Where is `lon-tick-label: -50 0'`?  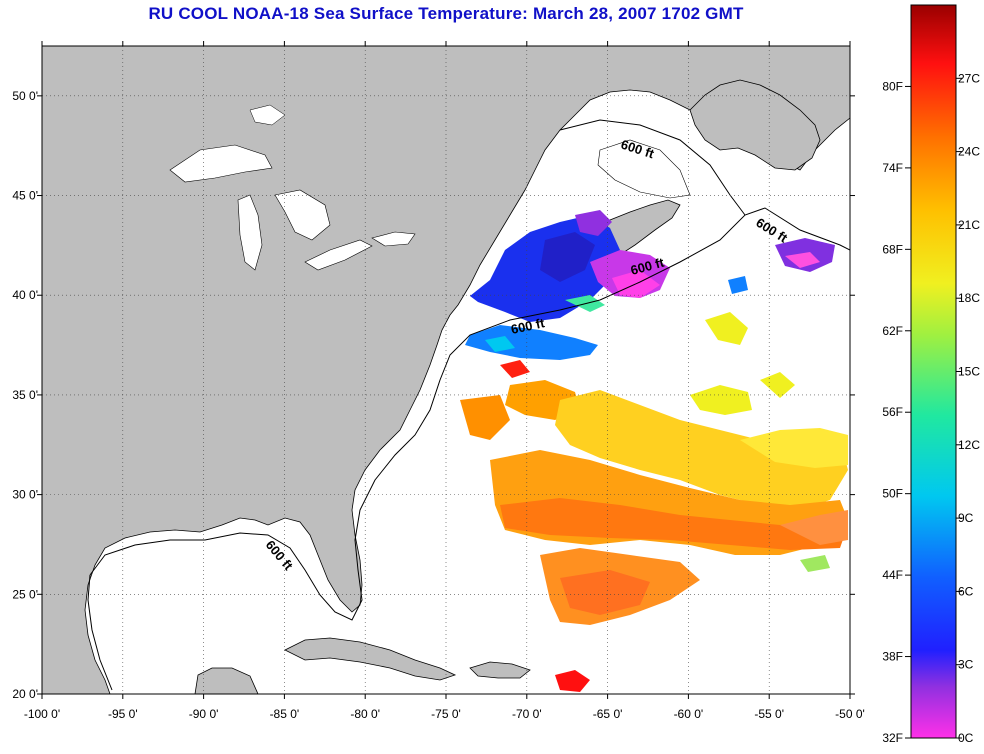 lon-tick-label: -50 0' is located at coordinates (850, 714).